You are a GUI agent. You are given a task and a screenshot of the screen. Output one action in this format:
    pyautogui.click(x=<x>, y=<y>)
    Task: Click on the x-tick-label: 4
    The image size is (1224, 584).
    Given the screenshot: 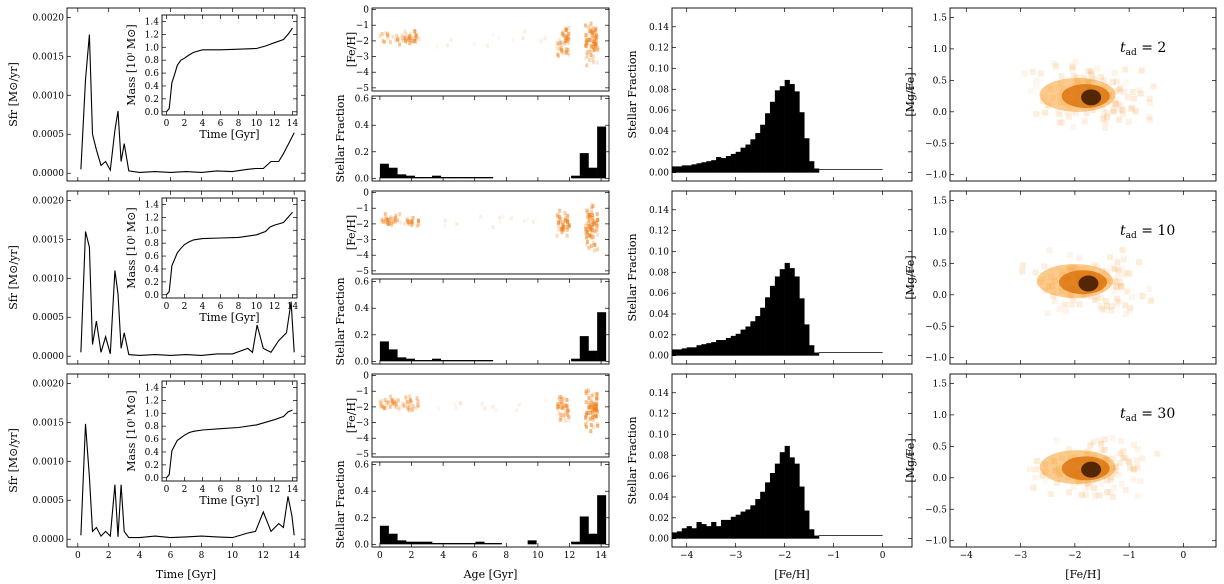 What is the action you would take?
    pyautogui.click(x=203, y=307)
    